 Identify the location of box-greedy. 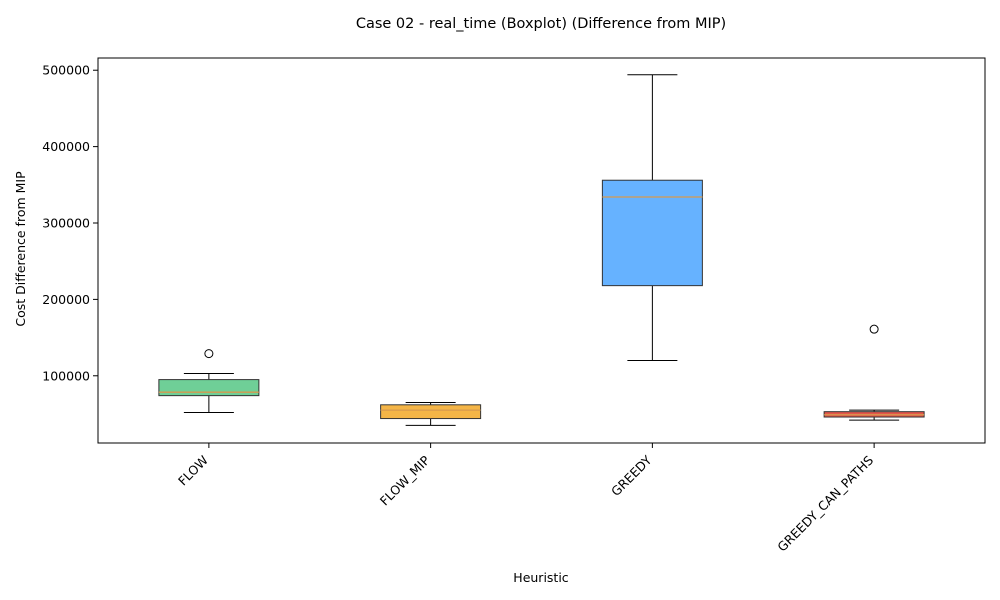
(652, 233).